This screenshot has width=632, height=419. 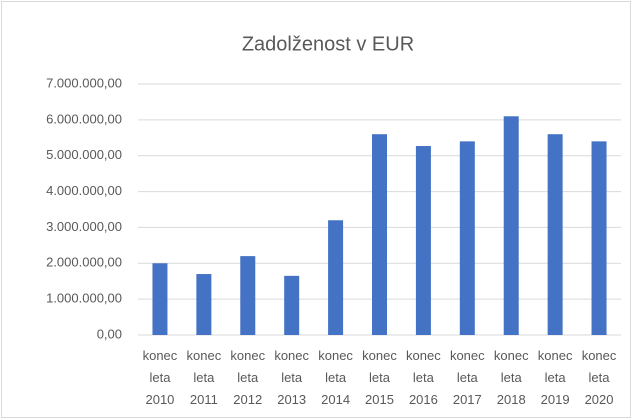 I want to click on x-tick-label: konec leta 2017, so click(x=467, y=377).